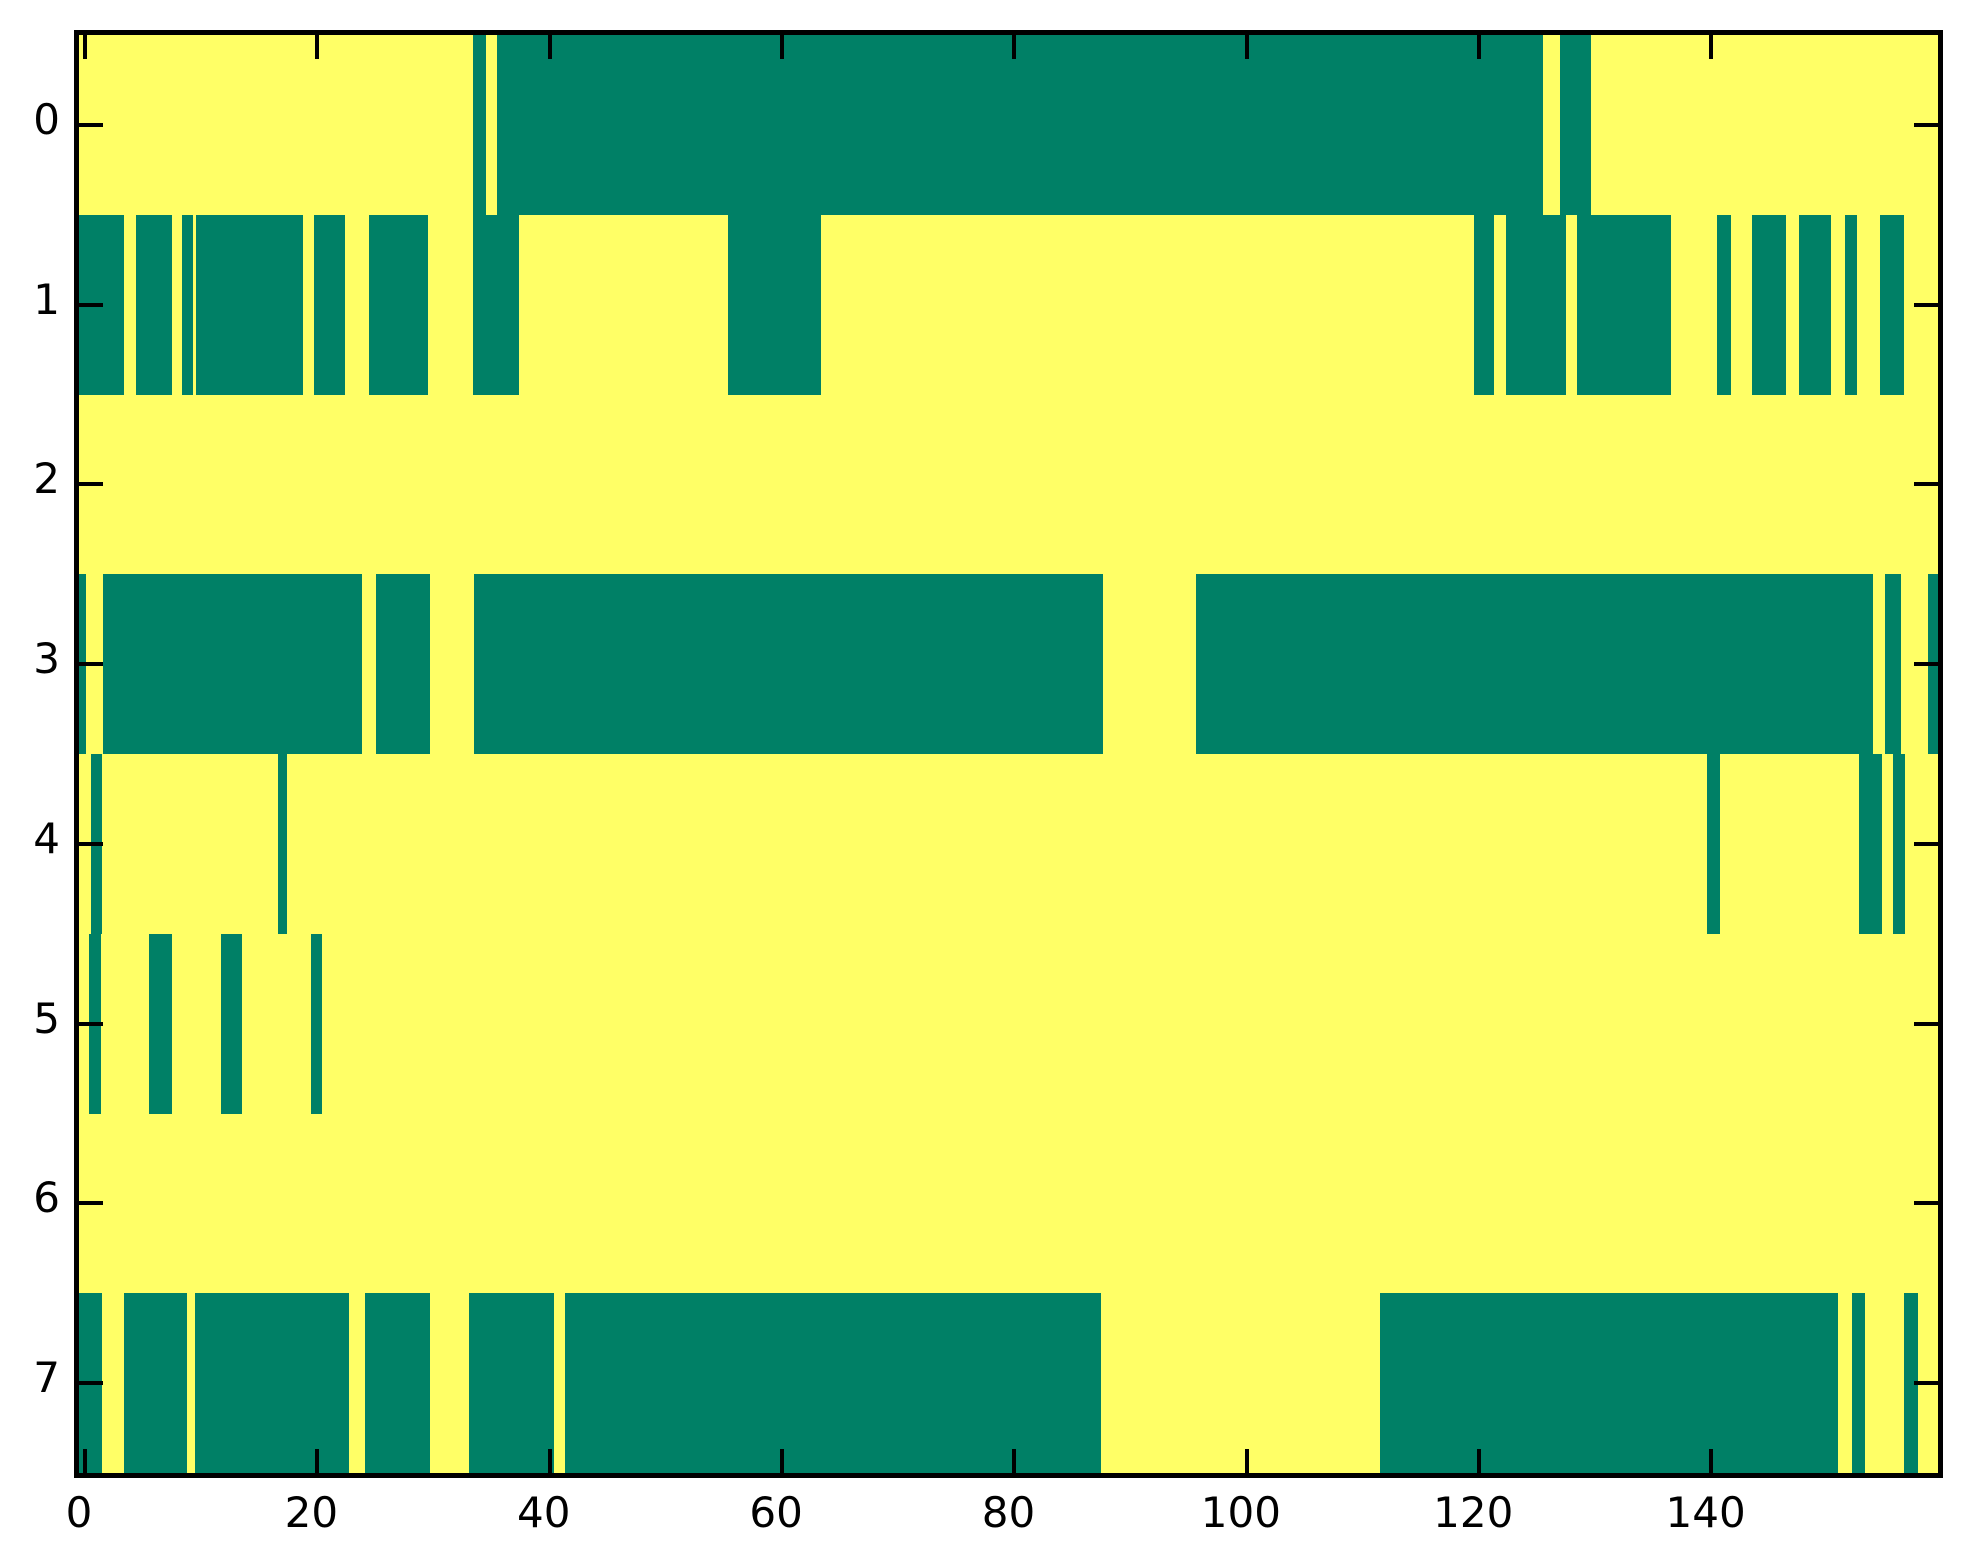  Describe the element at coordinates (46, 479) in the screenshot. I see `y-tick-label: 2` at that location.